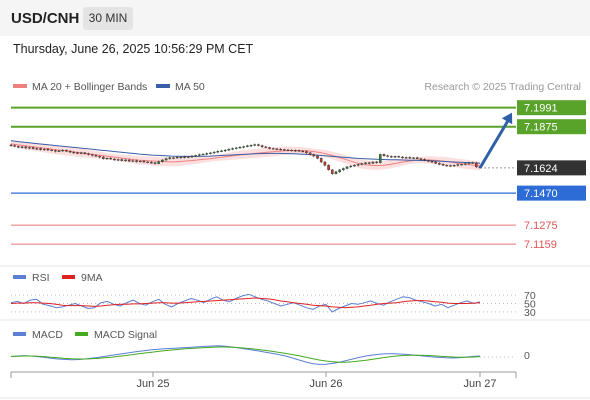  What do you see at coordinates (541, 169) in the screenshot?
I see `current-price-label: 7.1624` at bounding box center [541, 169].